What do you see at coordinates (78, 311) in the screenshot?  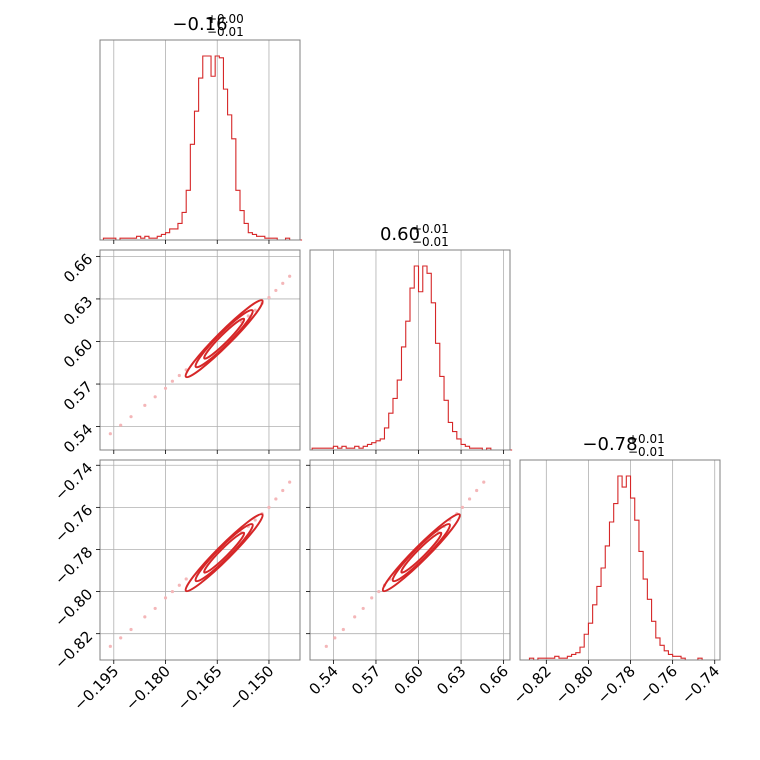 I see `y-tick-label: 0.63` at bounding box center [78, 311].